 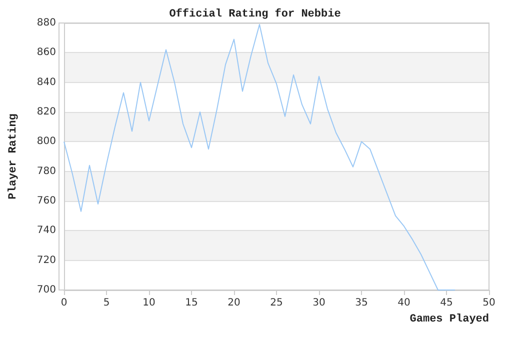 I want to click on y-tick-label: 840, so click(x=46, y=82).